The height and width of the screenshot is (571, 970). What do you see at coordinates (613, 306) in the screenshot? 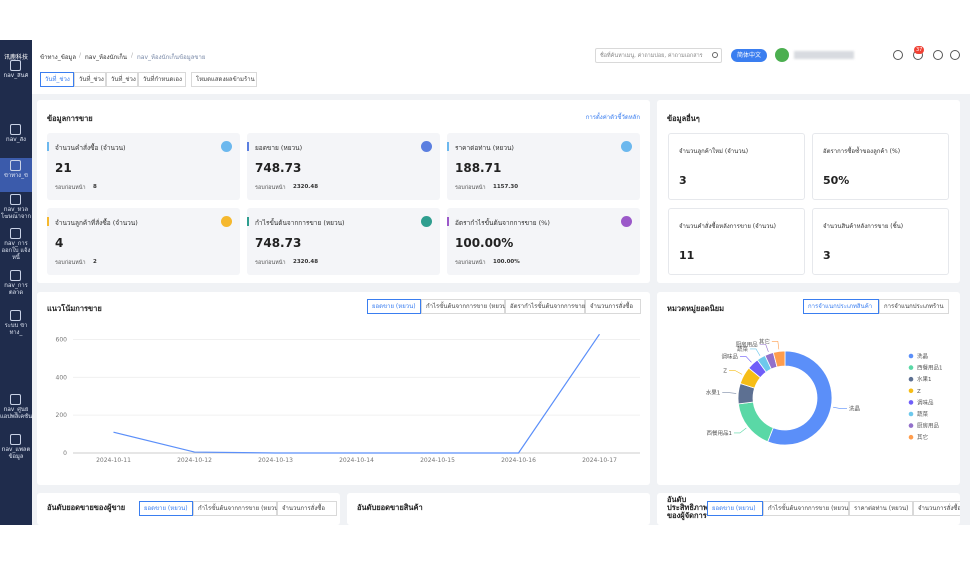
I see `chart-tab: จำนวนการสั่งซื้อ` at bounding box center [613, 306].